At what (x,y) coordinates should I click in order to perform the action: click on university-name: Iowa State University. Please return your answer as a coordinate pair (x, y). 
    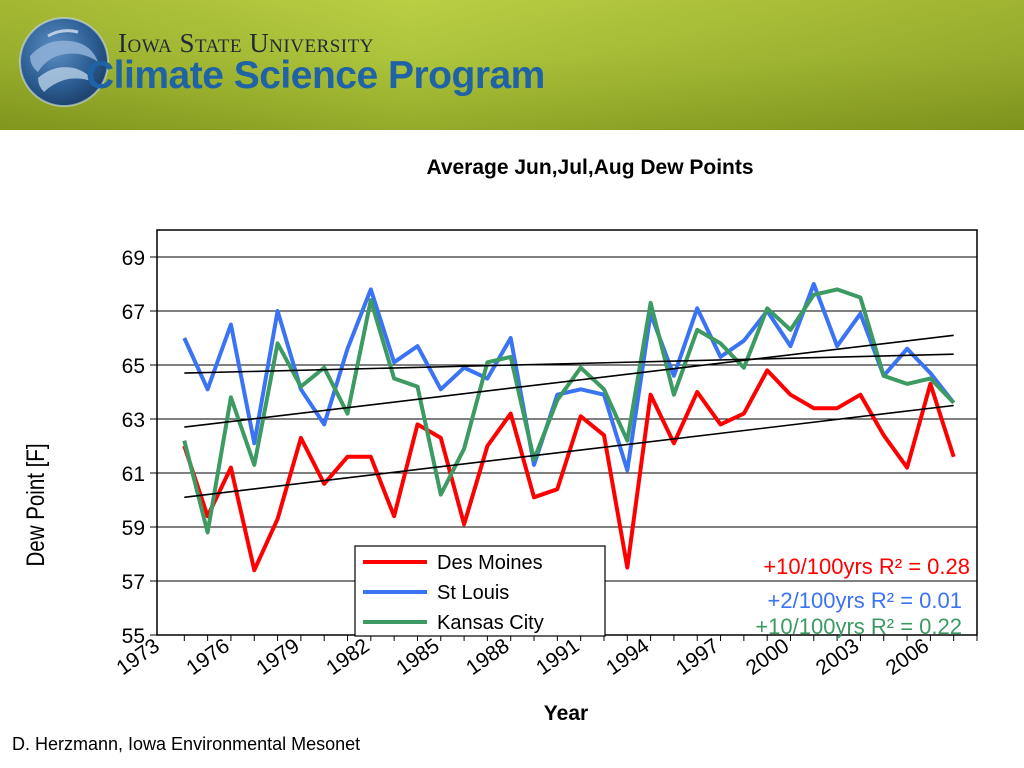
    Looking at the image, I should click on (246, 43).